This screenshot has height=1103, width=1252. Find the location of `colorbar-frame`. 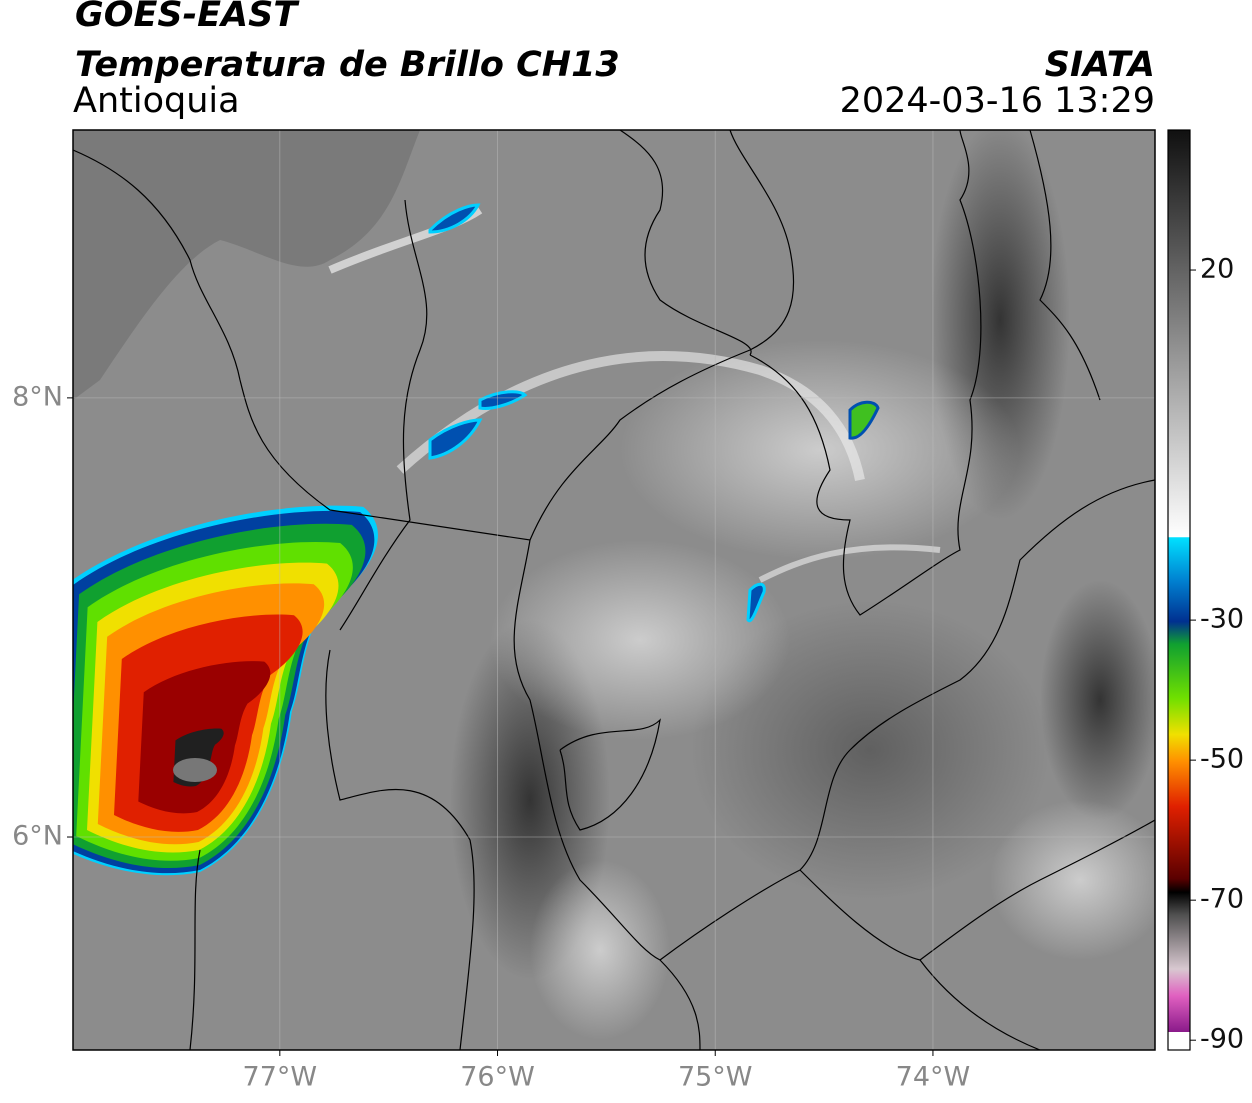

colorbar-frame is located at coordinates (1179, 590).